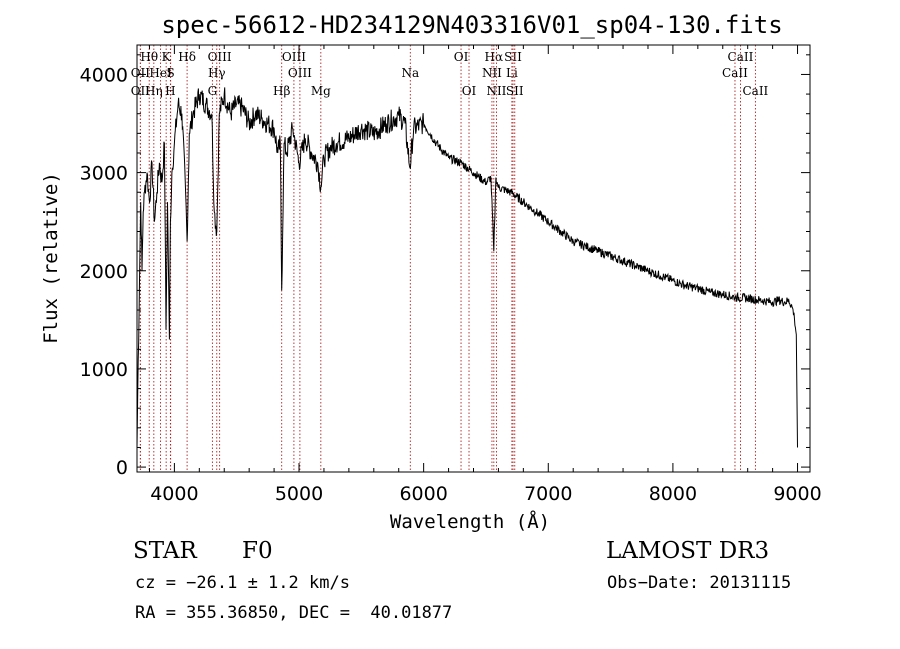 This screenshot has height=649, width=900. What do you see at coordinates (321, 91) in the screenshot?
I see `spectral-line-label: Mg` at bounding box center [321, 91].